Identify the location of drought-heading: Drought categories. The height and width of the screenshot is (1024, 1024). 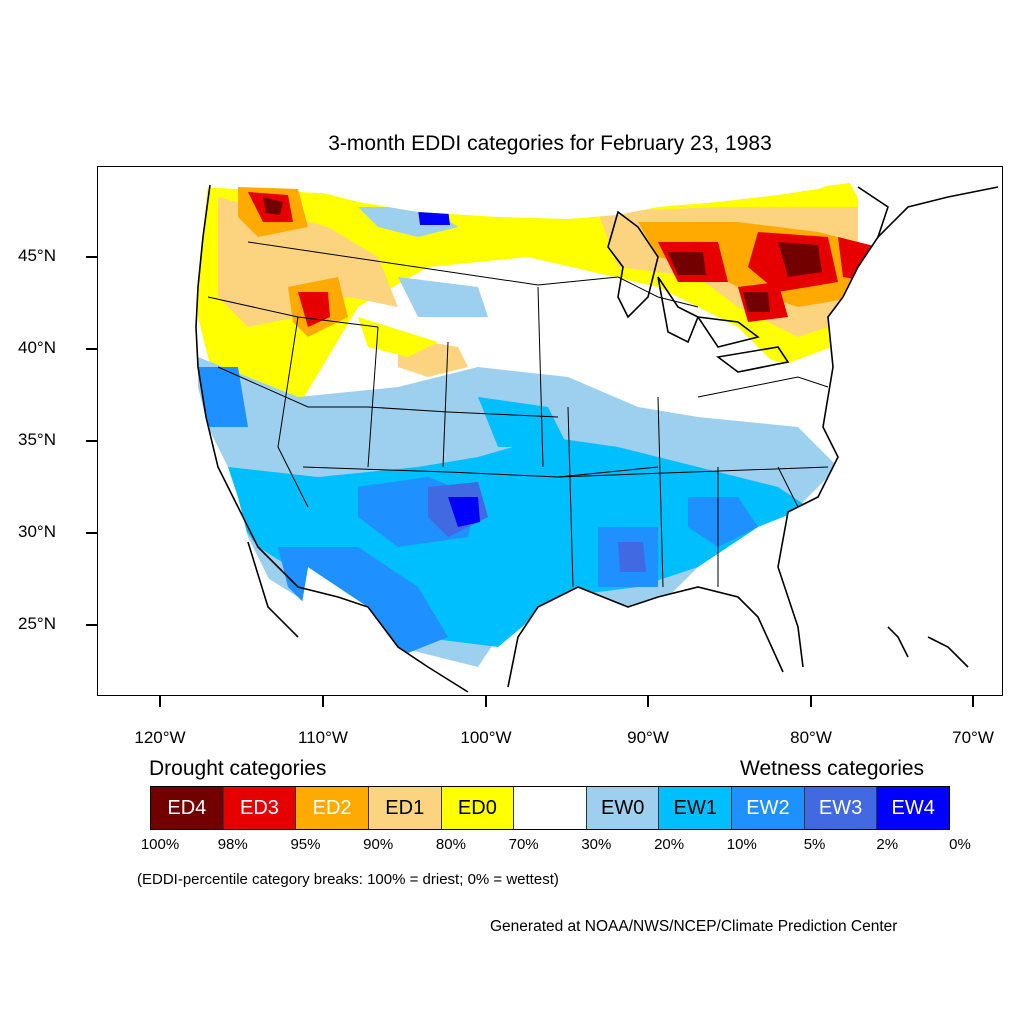
(238, 768).